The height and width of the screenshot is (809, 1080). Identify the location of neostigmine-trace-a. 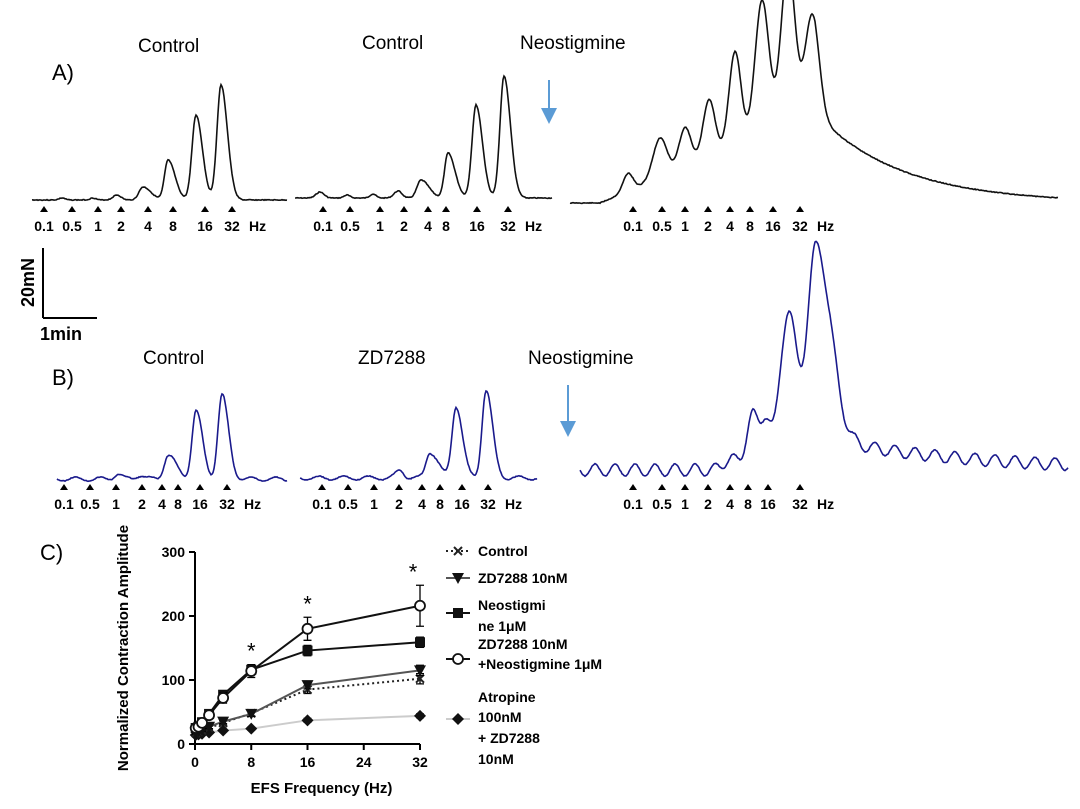
(814, 102).